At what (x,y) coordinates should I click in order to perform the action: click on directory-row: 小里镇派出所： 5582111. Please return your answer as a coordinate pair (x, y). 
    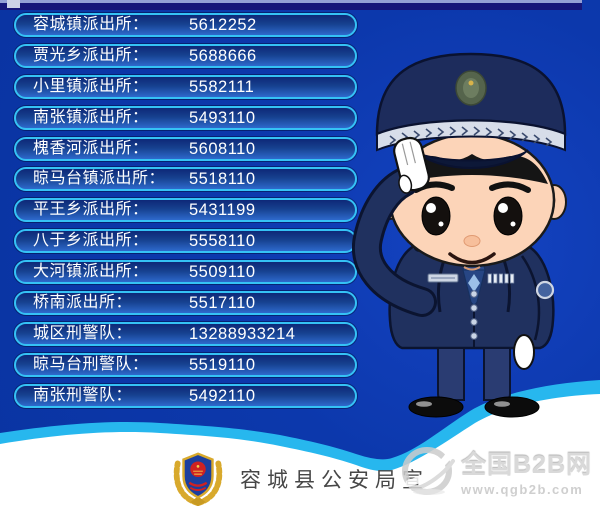
    Looking at the image, I should click on (185, 86).